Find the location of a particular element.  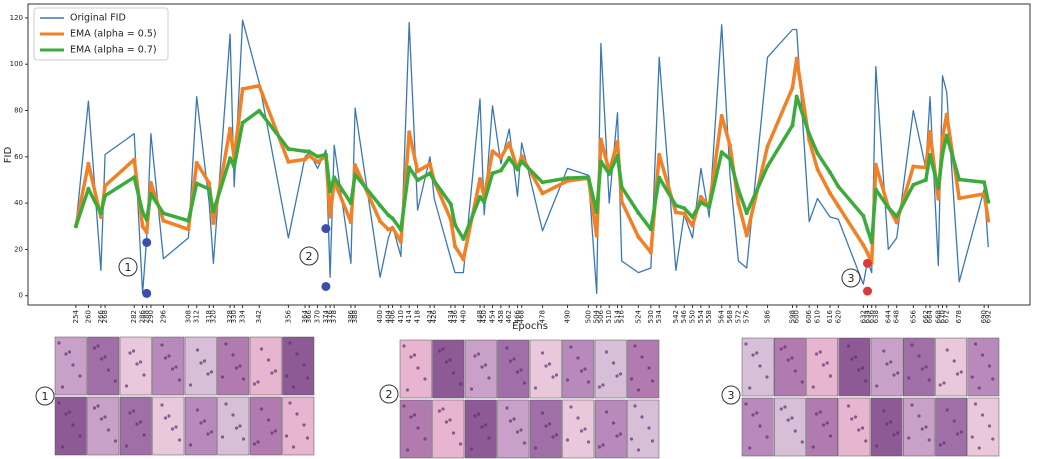

x-tick-label: 400 is located at coordinates (380, 316).